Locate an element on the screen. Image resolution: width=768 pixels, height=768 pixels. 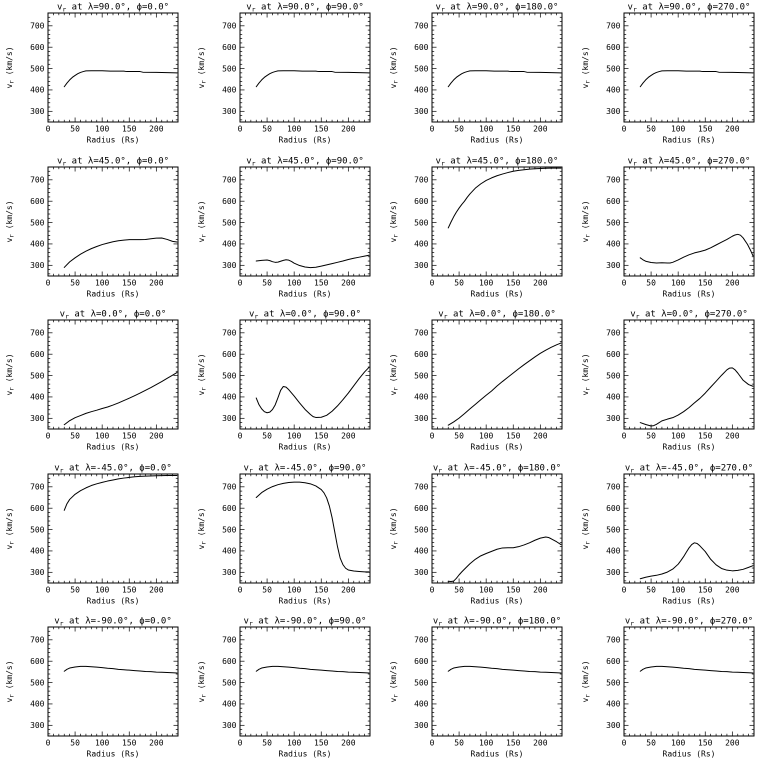
plot-title: vr at λ=0.0°, ϕ=270.0° is located at coordinates (689, 315).